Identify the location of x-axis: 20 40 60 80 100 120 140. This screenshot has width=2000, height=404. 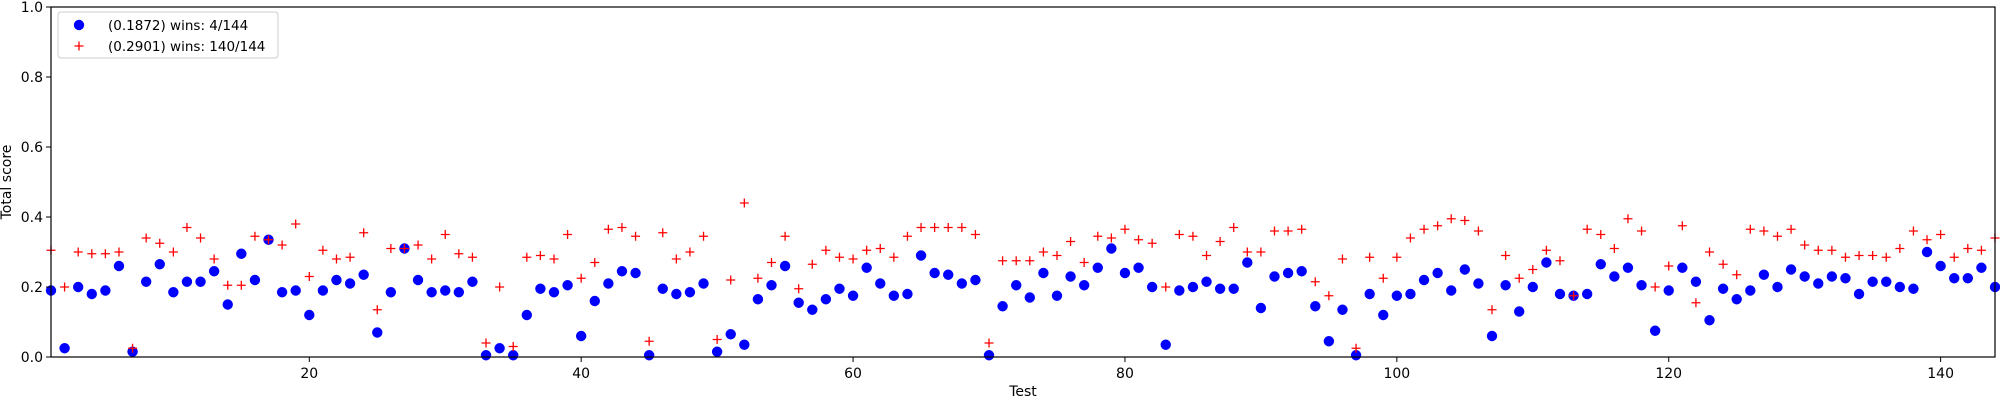
(1127, 369).